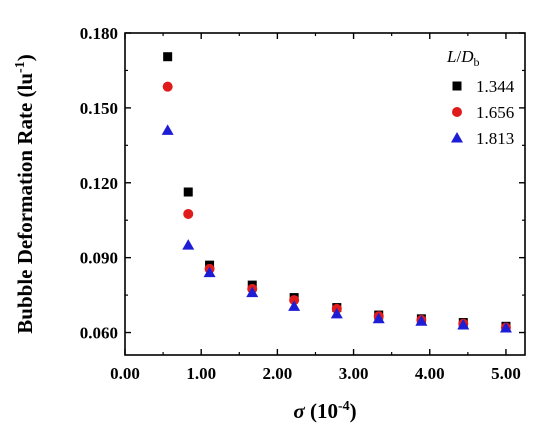  I want to click on y-tick-label: 0.060, so click(99, 333).